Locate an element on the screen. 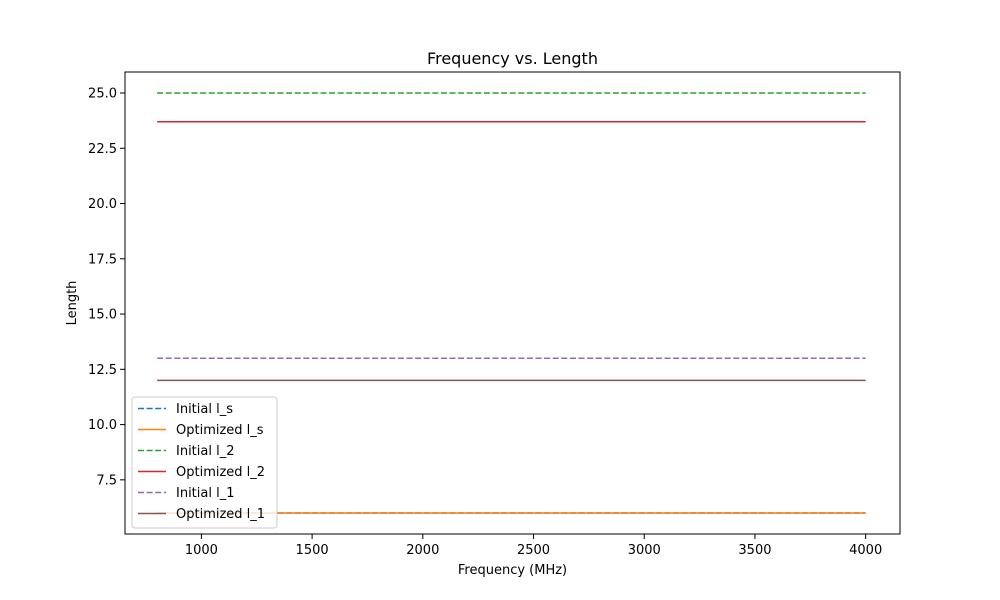  y-tick-label: 22.5 is located at coordinates (102, 149).